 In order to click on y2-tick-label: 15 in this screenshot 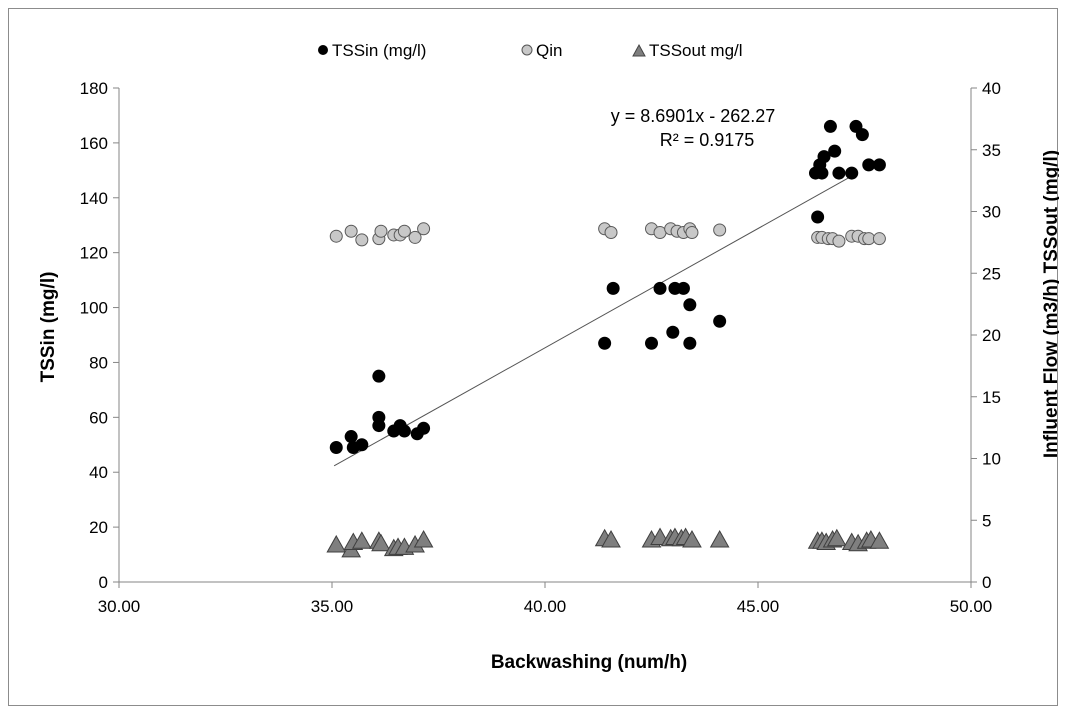, I will do `click(991, 397)`.